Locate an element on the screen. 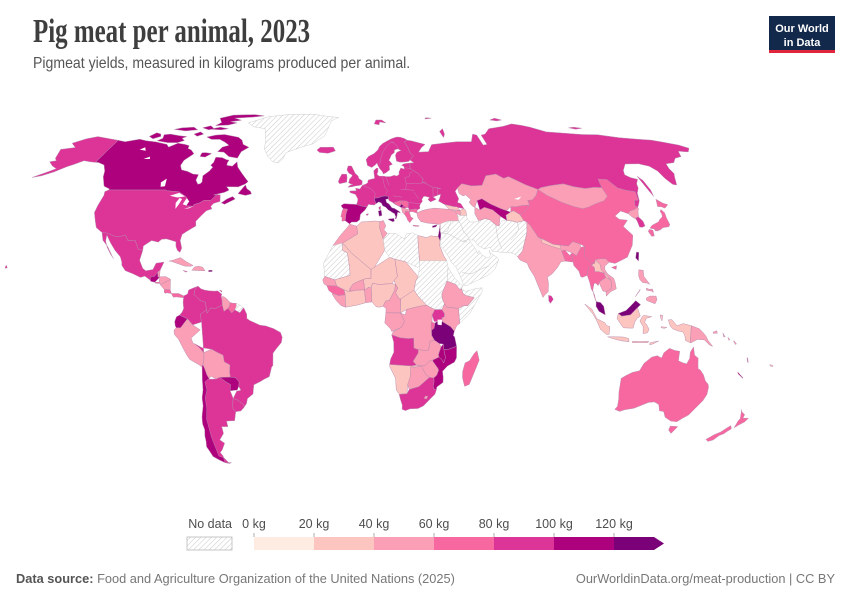 The height and width of the screenshot is (600, 850). svg-text: 40 kg is located at coordinates (374, 524).